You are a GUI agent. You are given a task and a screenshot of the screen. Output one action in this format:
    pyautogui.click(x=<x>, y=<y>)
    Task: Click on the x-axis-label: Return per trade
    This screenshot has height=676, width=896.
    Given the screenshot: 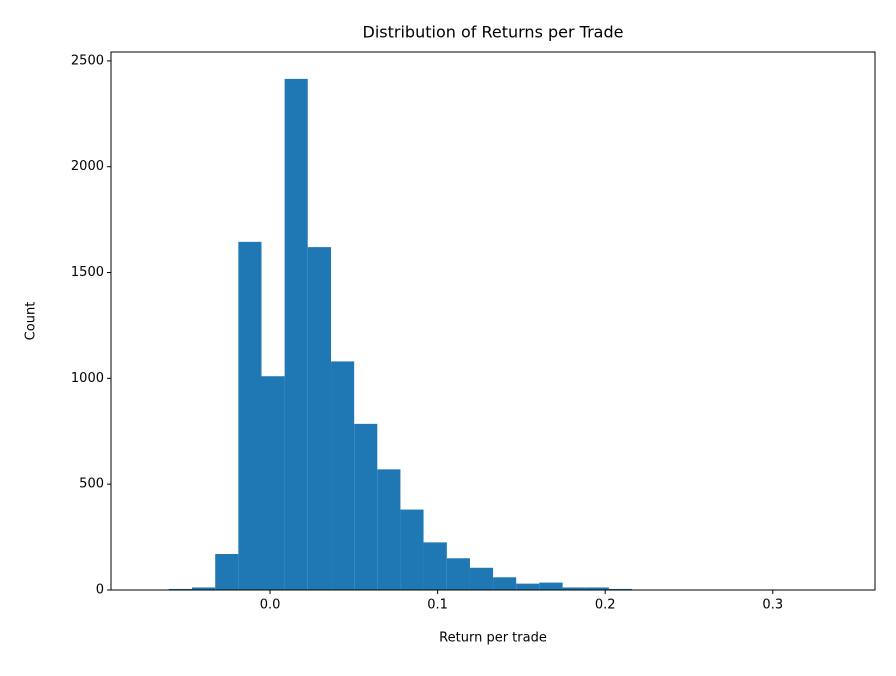 What is the action you would take?
    pyautogui.click(x=493, y=638)
    